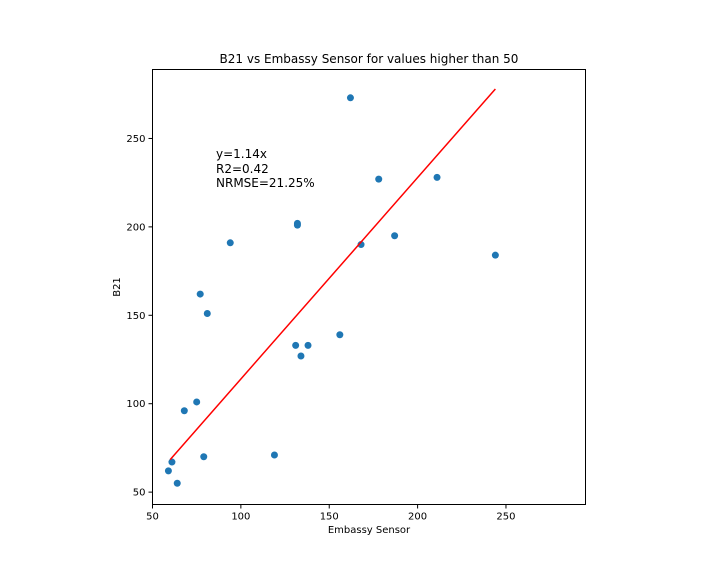 This screenshot has width=720, height=576. What do you see at coordinates (135, 404) in the screenshot?
I see `y-tick-label: 100` at bounding box center [135, 404].